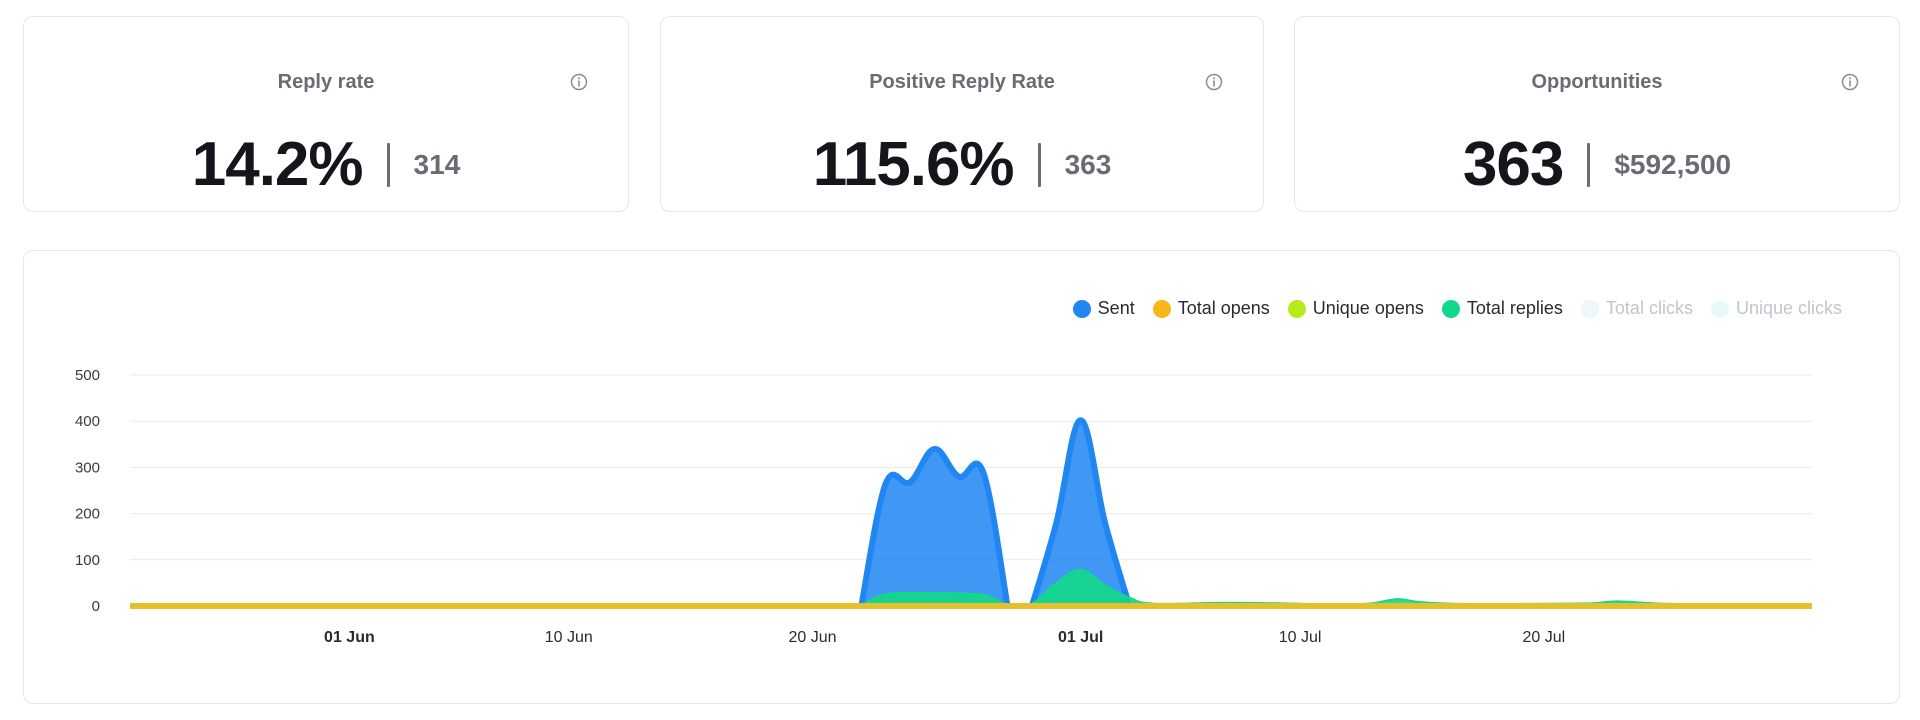 This screenshot has width=1920, height=720. Describe the element at coordinates (1368, 308) in the screenshot. I see `legend-label: Unique opens` at that location.